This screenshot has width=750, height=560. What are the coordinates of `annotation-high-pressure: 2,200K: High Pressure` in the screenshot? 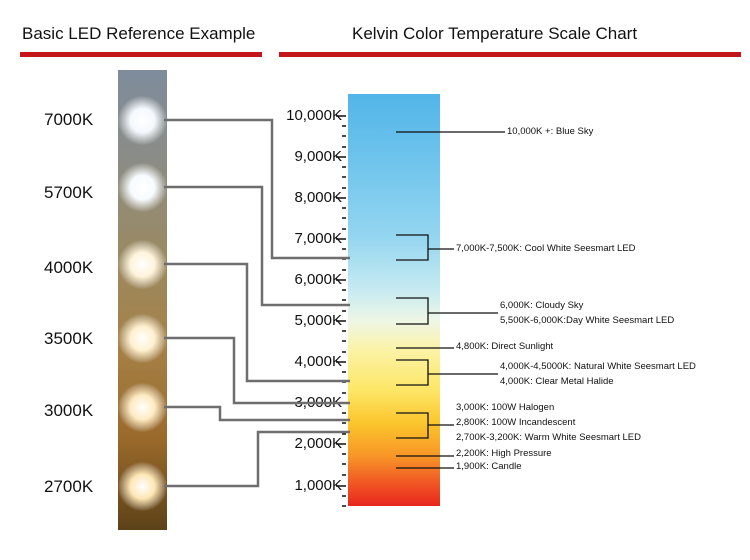 It's located at (504, 453).